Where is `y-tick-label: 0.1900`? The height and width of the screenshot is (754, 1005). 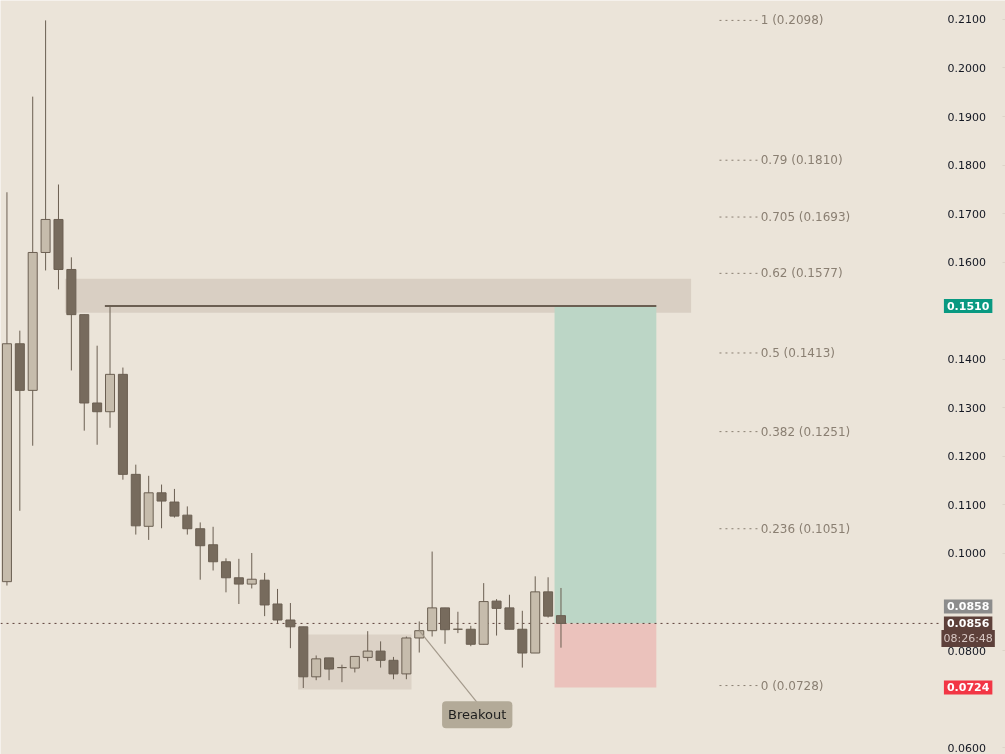 y-tick-label: 0.1900 is located at coordinates (966, 117).